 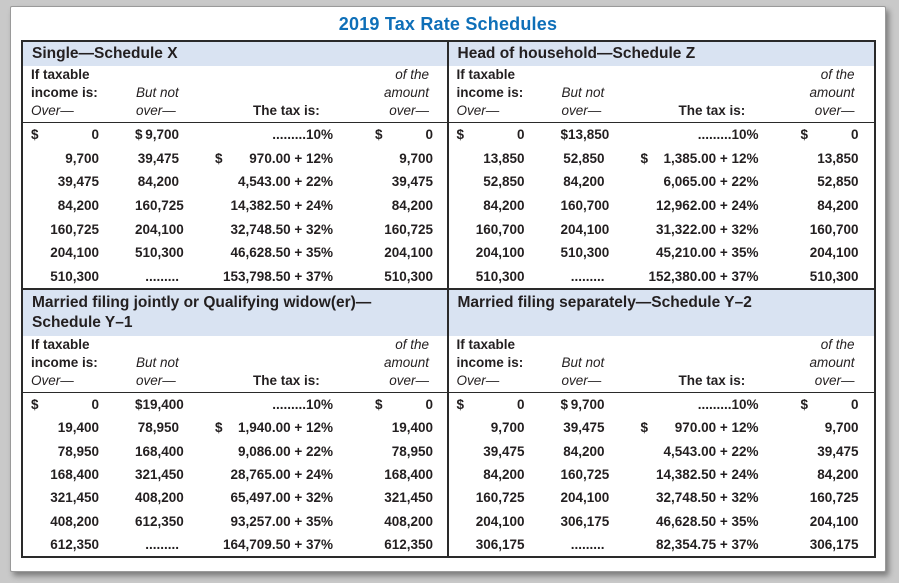 What do you see at coordinates (383, 252) in the screenshot?
I see `cell-amount-over: 204,100` at bounding box center [383, 252].